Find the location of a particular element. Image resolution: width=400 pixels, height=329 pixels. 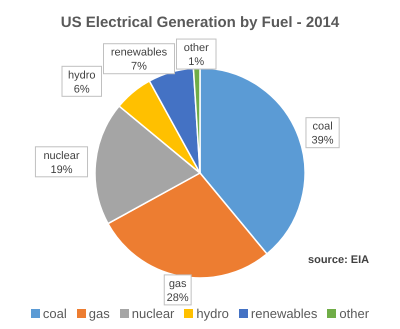

slice-label: other is located at coordinates (197, 48).